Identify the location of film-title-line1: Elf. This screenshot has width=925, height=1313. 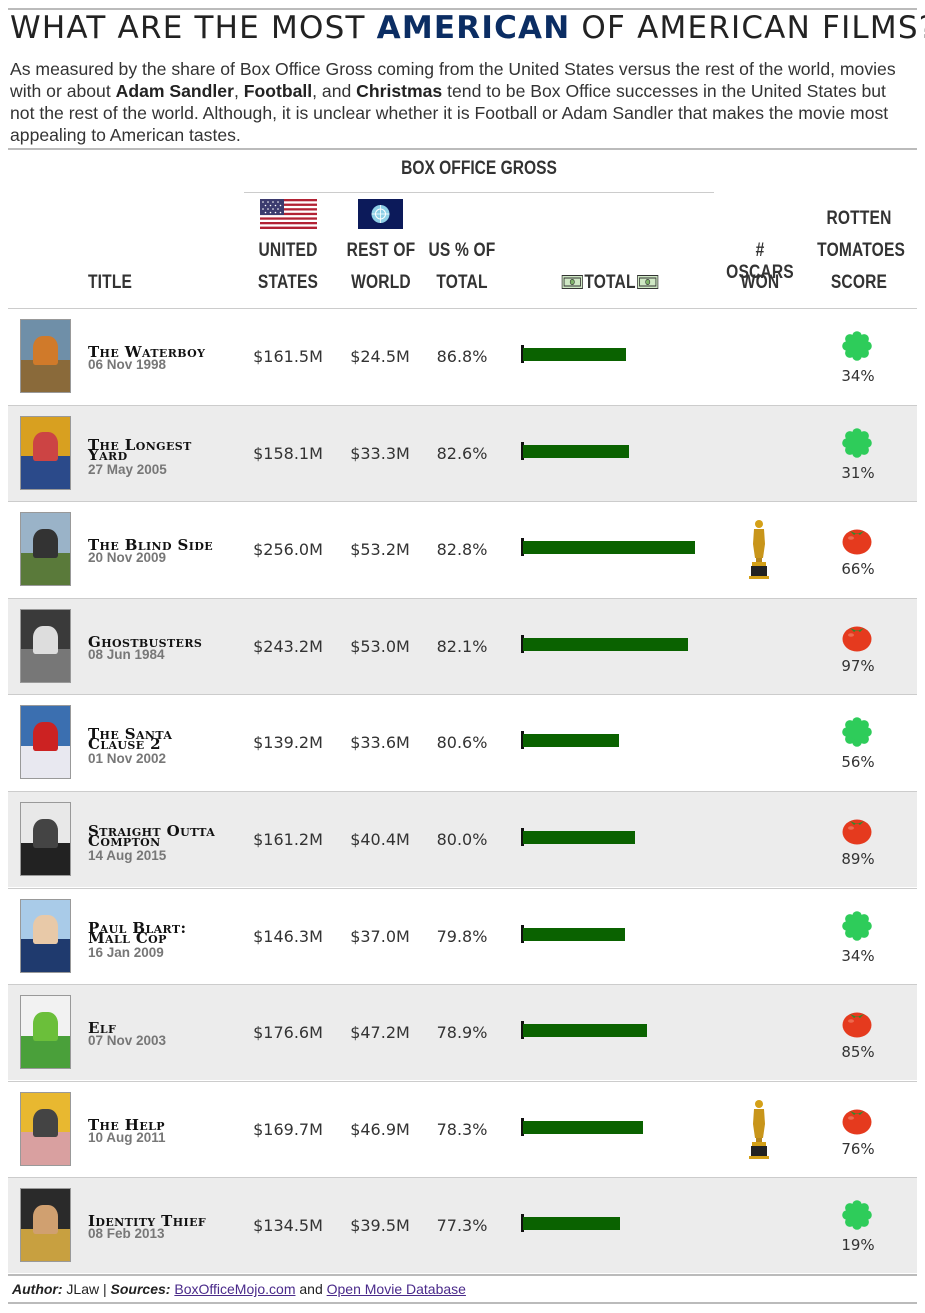
(102, 1028).